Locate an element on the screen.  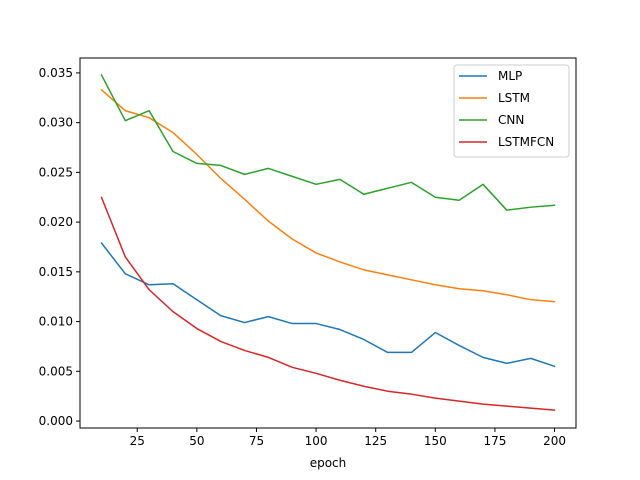
legend-box is located at coordinates (511, 111).